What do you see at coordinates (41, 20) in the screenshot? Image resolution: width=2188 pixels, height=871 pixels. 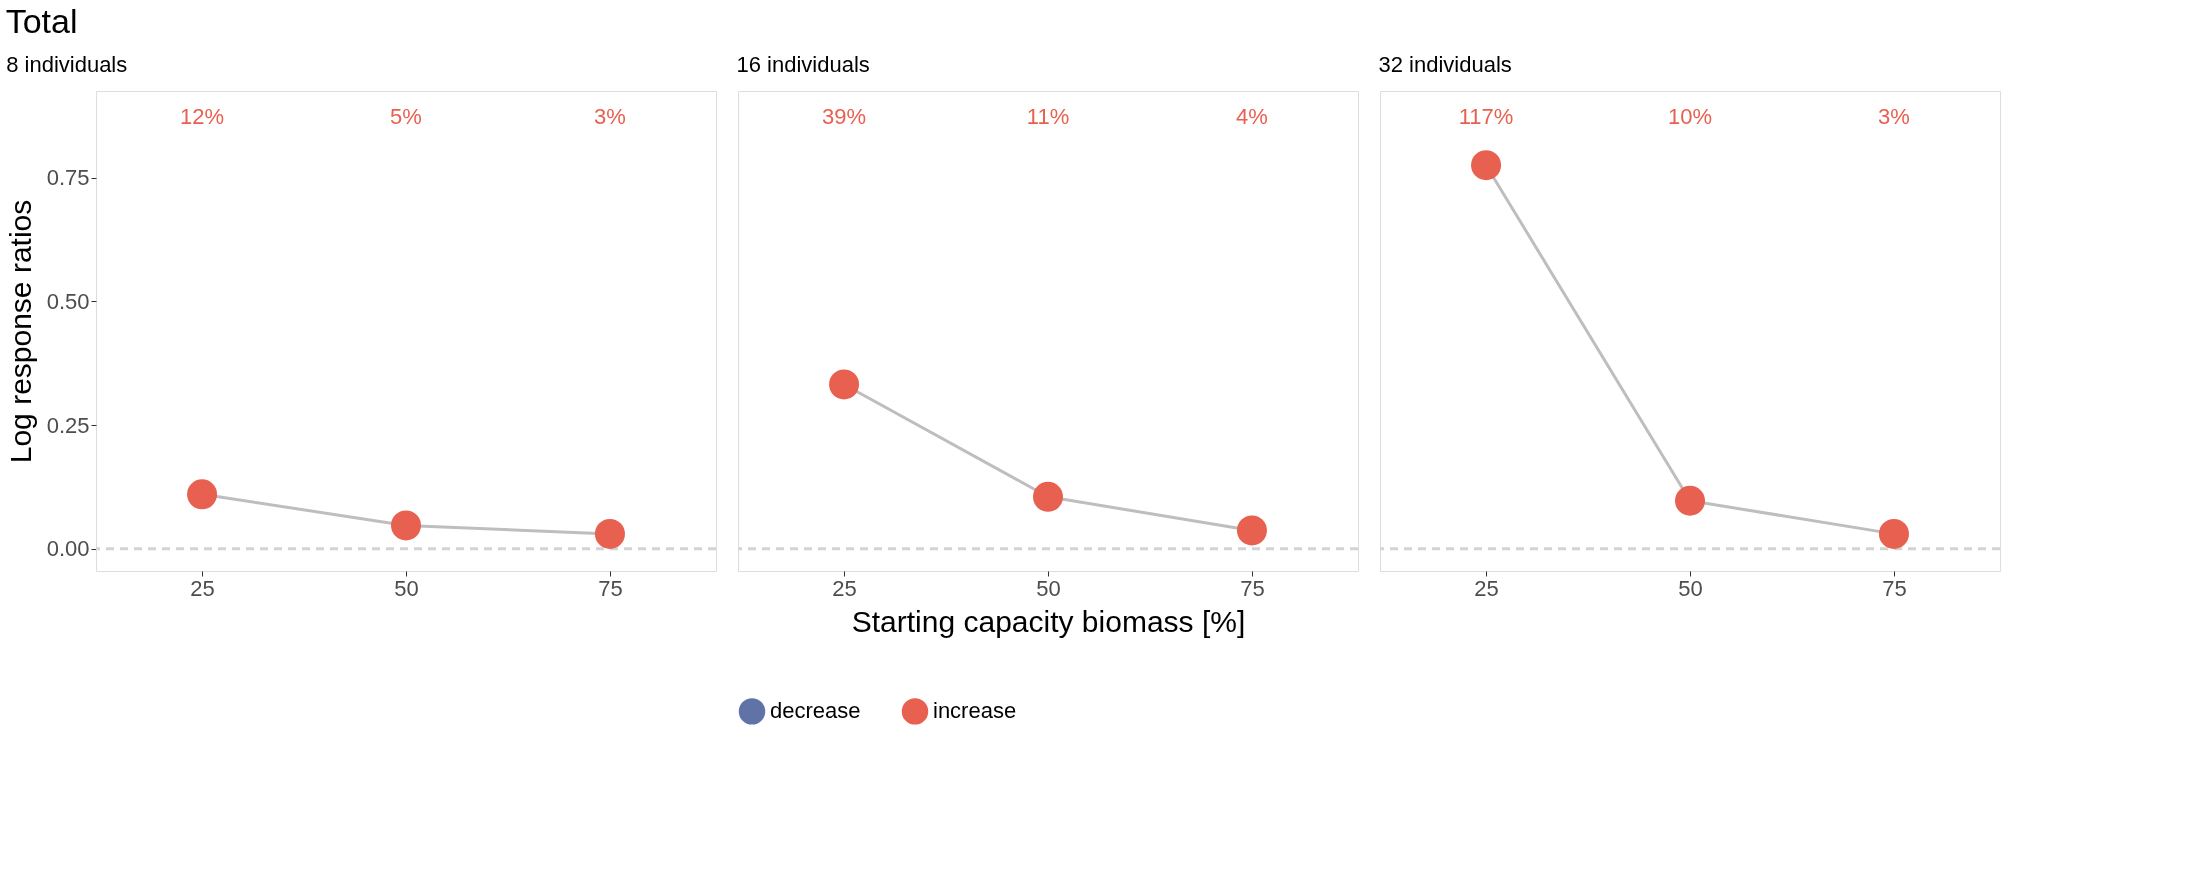 I see `chart-title: Total` at bounding box center [41, 20].